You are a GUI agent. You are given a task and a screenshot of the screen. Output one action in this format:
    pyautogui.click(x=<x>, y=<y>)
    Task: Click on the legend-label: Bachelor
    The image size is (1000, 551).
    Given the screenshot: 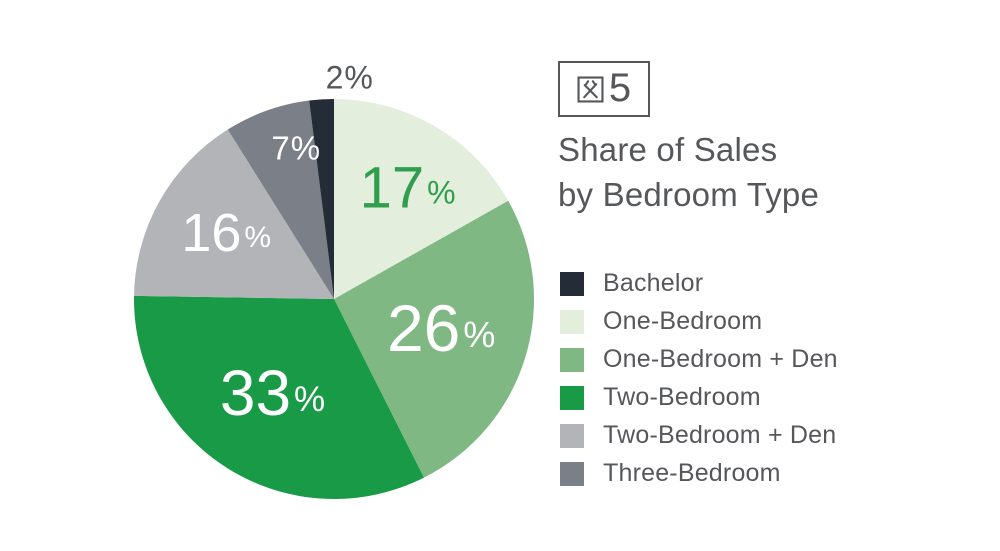 What is the action you would take?
    pyautogui.click(x=653, y=282)
    